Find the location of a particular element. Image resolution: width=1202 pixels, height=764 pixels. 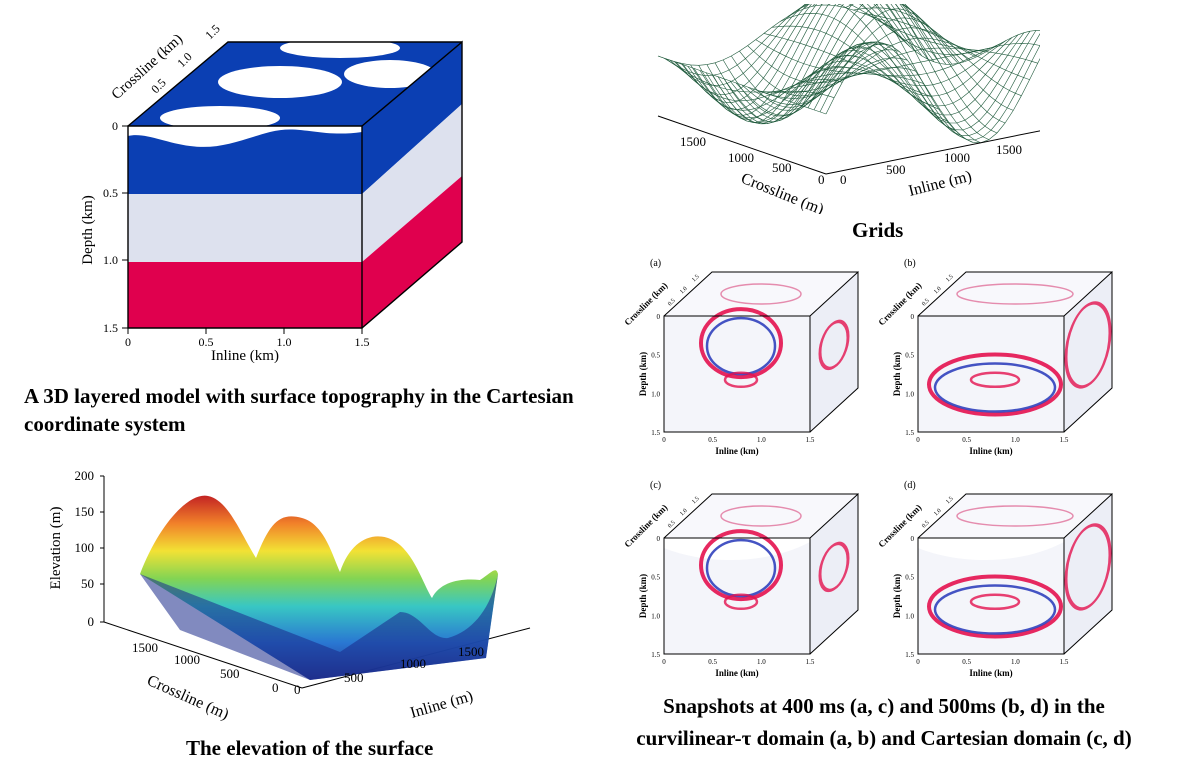

crossline-axis-label: Crossline (m) is located at coordinates (187, 697).